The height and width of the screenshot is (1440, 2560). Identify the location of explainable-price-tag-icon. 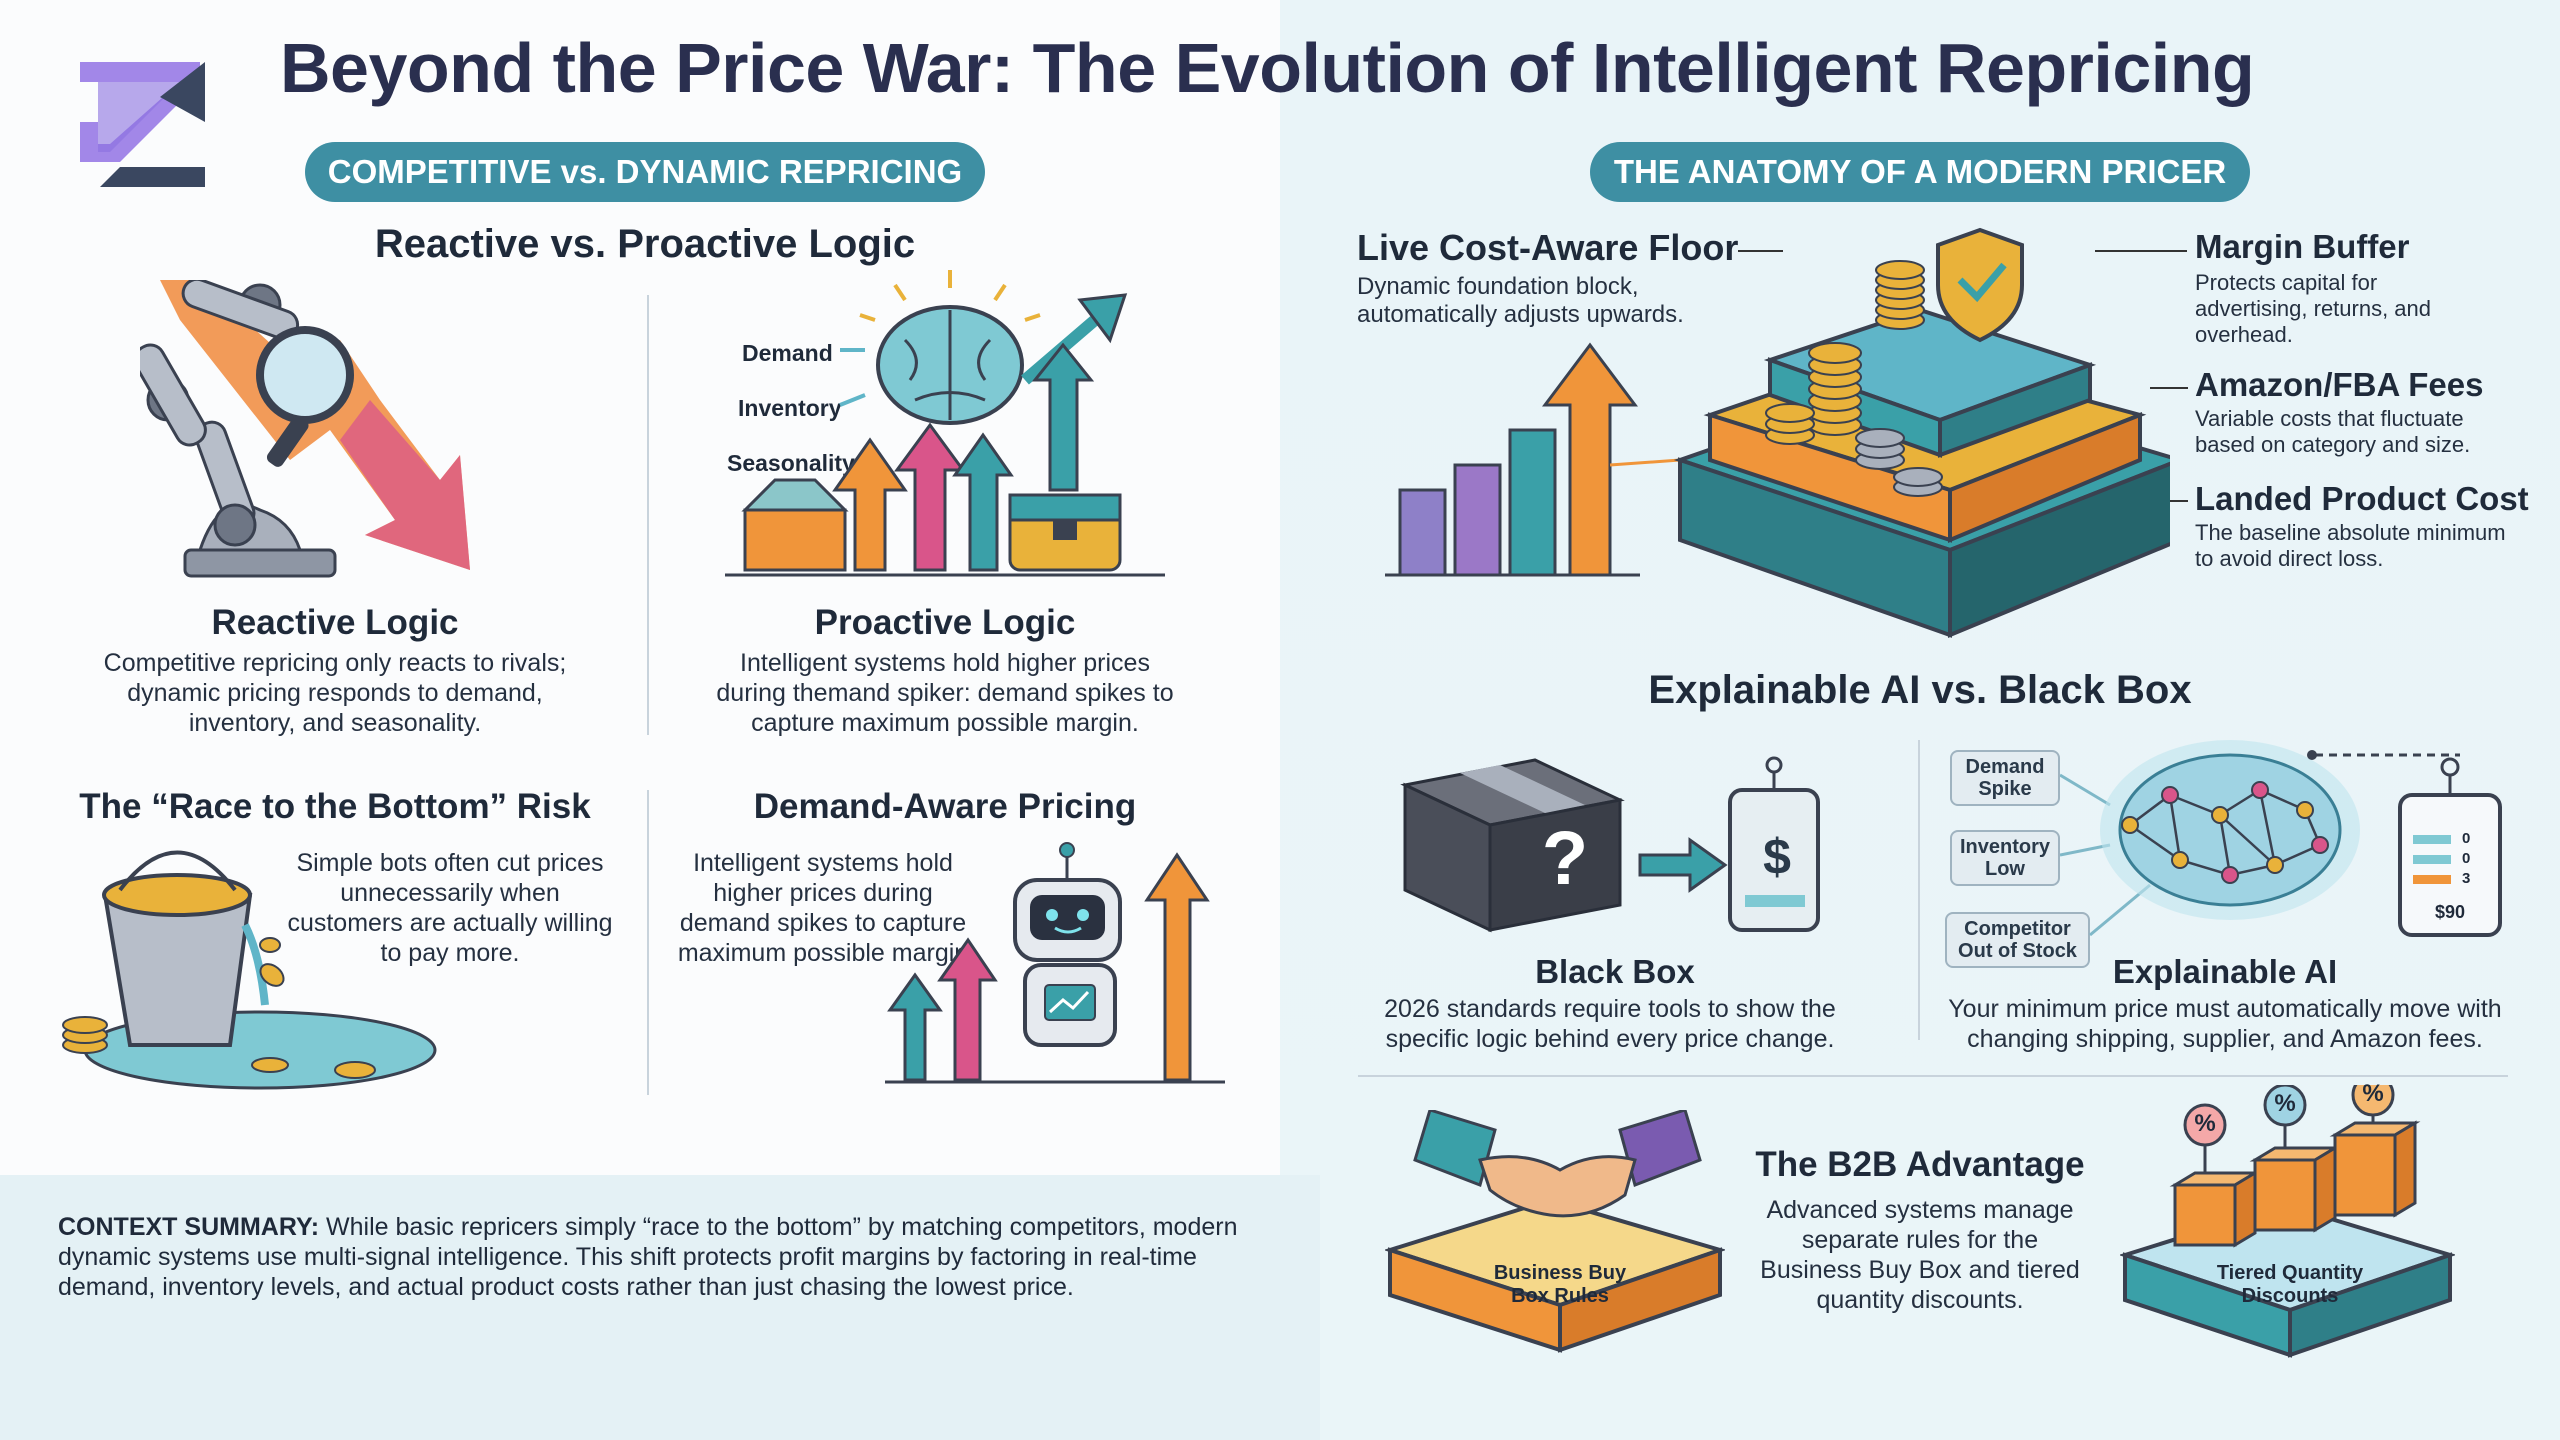
(2450, 847).